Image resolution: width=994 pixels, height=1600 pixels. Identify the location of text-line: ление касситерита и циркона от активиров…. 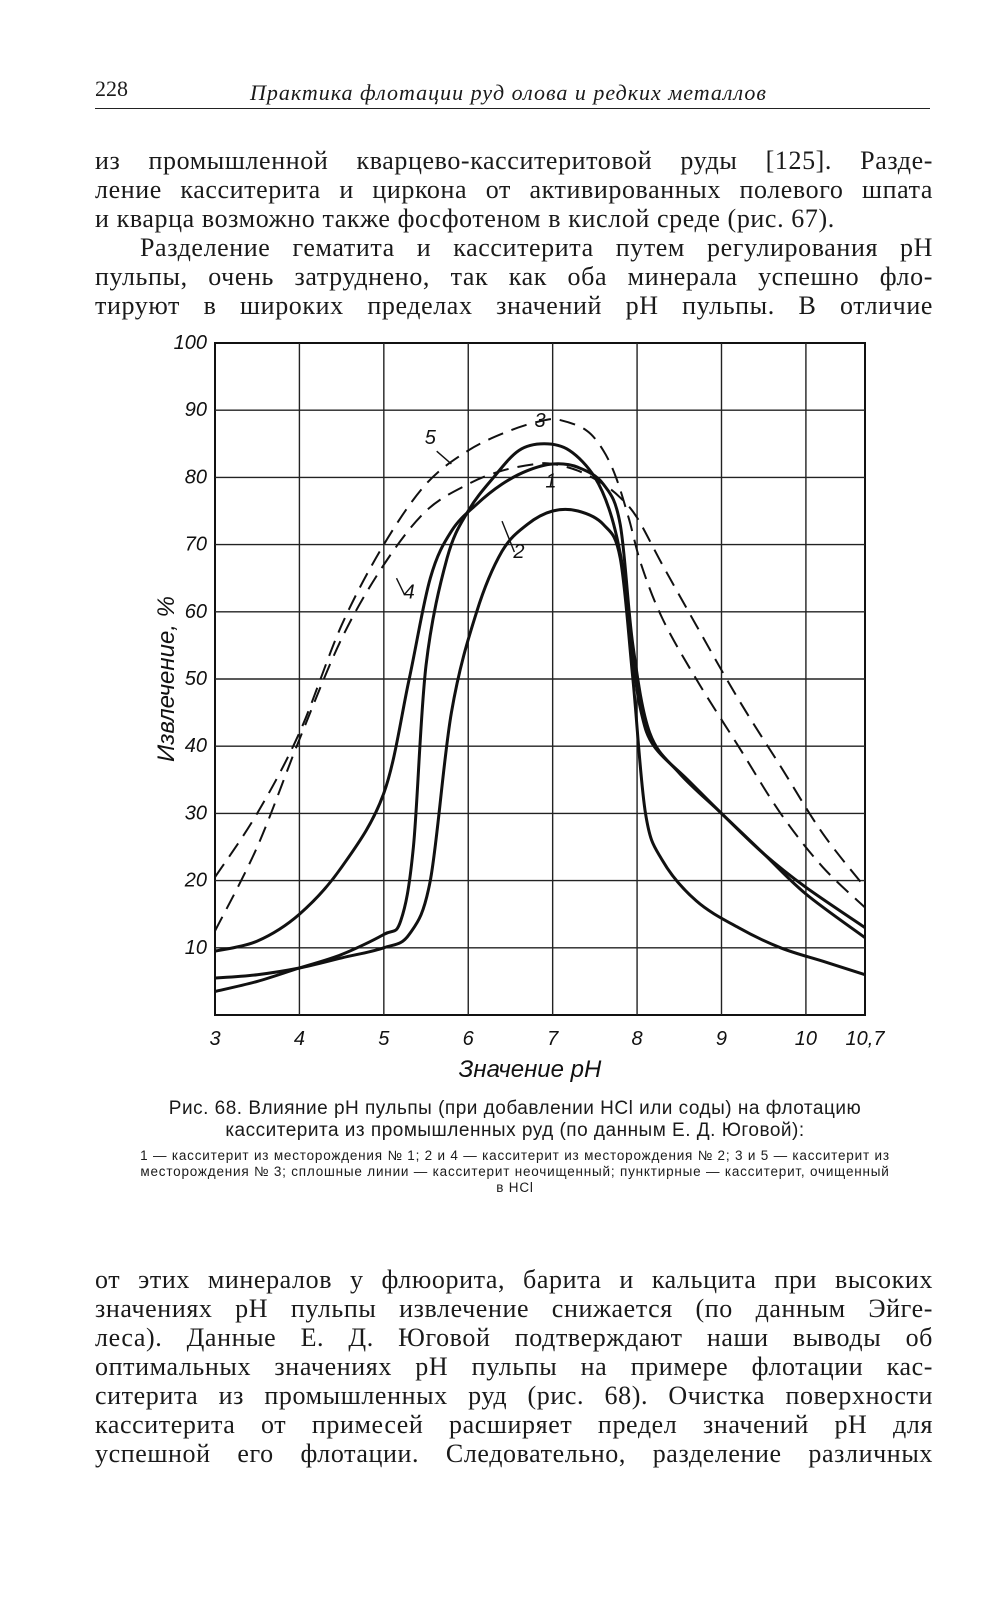
(514, 189).